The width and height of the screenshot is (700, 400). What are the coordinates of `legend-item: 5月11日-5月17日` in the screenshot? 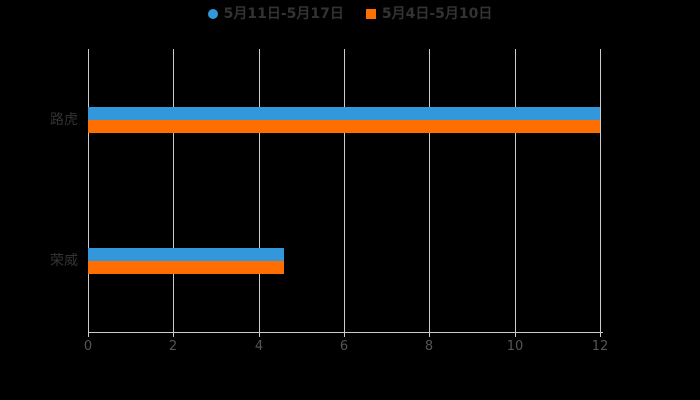 It's located at (275, 14).